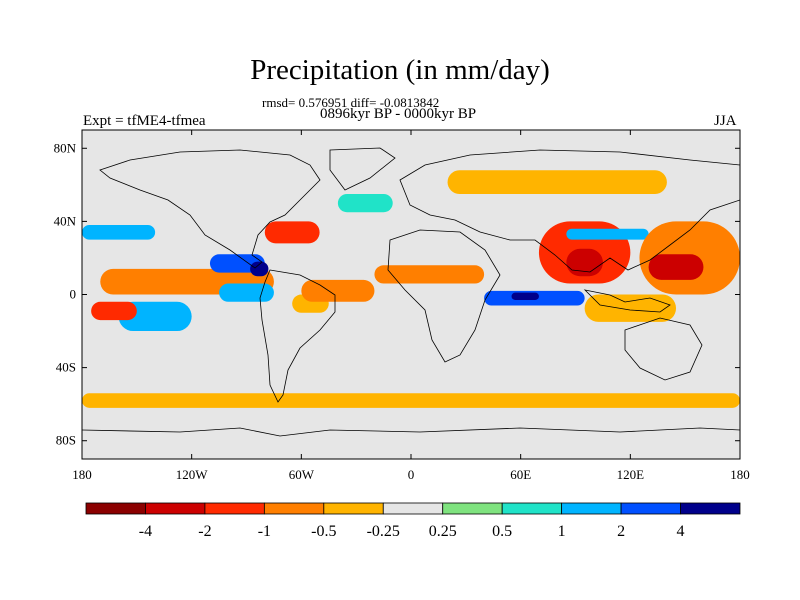  I want to click on coastline-australia, so click(663, 349).